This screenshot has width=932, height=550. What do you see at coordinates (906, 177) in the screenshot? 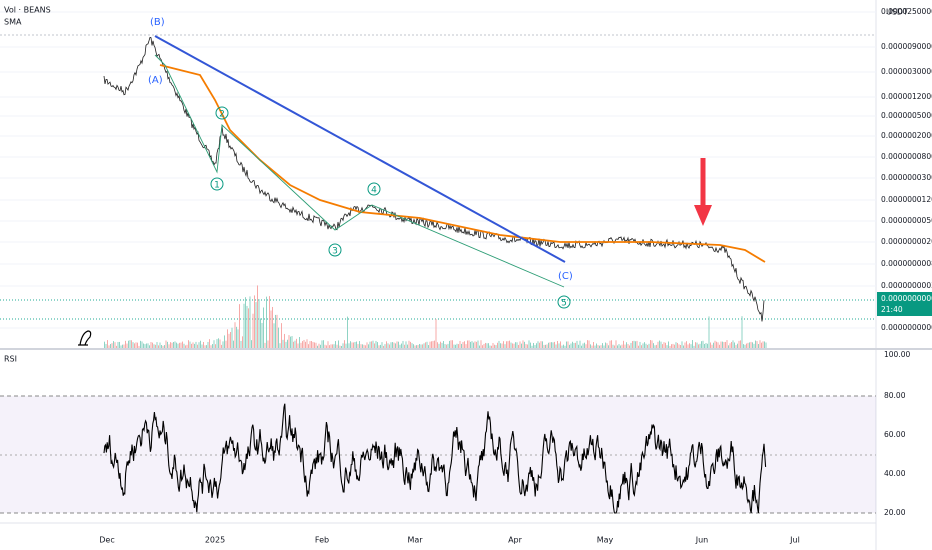
I see `price-label: 0.000000030000` at bounding box center [906, 177].